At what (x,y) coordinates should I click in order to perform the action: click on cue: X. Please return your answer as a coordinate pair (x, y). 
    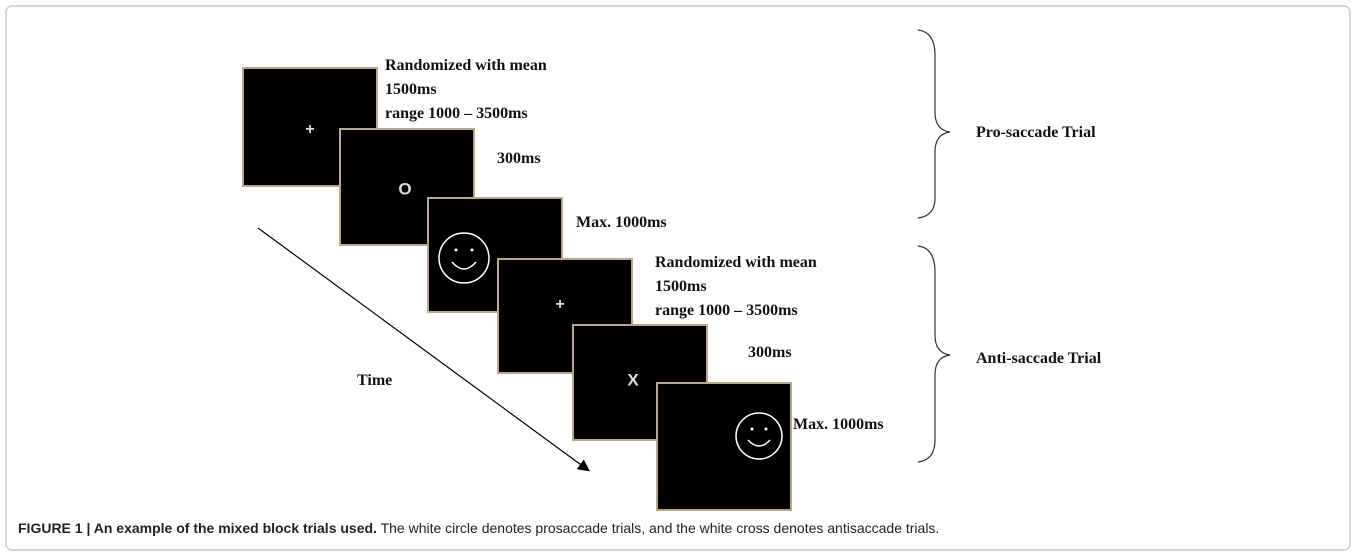
    Looking at the image, I should click on (633, 379).